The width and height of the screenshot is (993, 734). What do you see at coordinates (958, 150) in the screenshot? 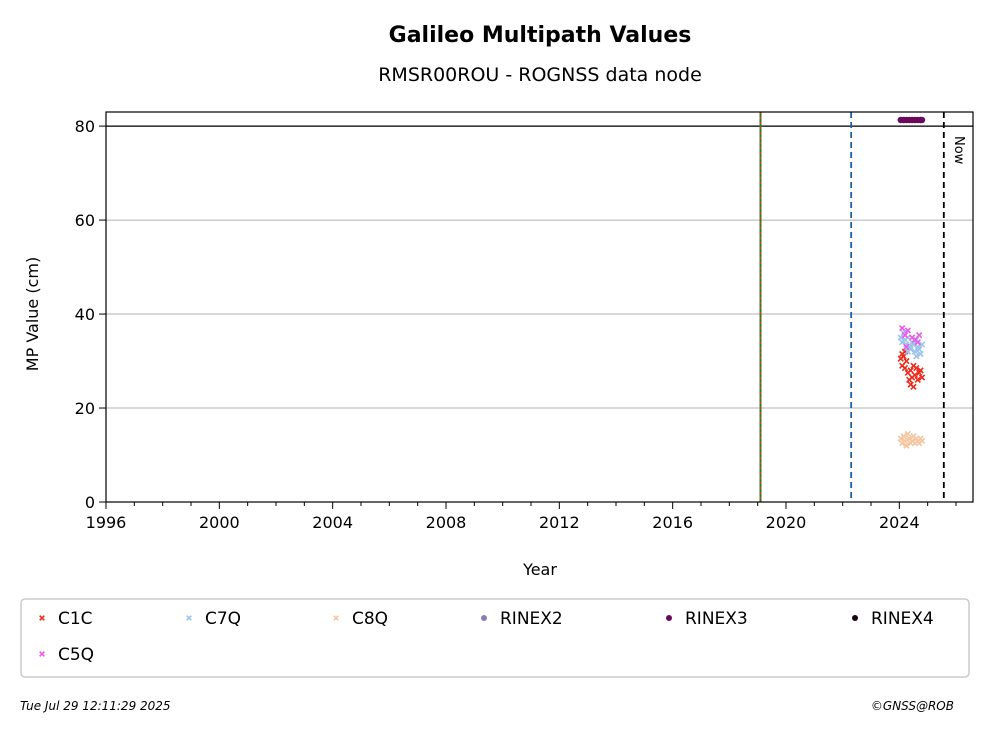
I see `now-label: Now` at bounding box center [958, 150].